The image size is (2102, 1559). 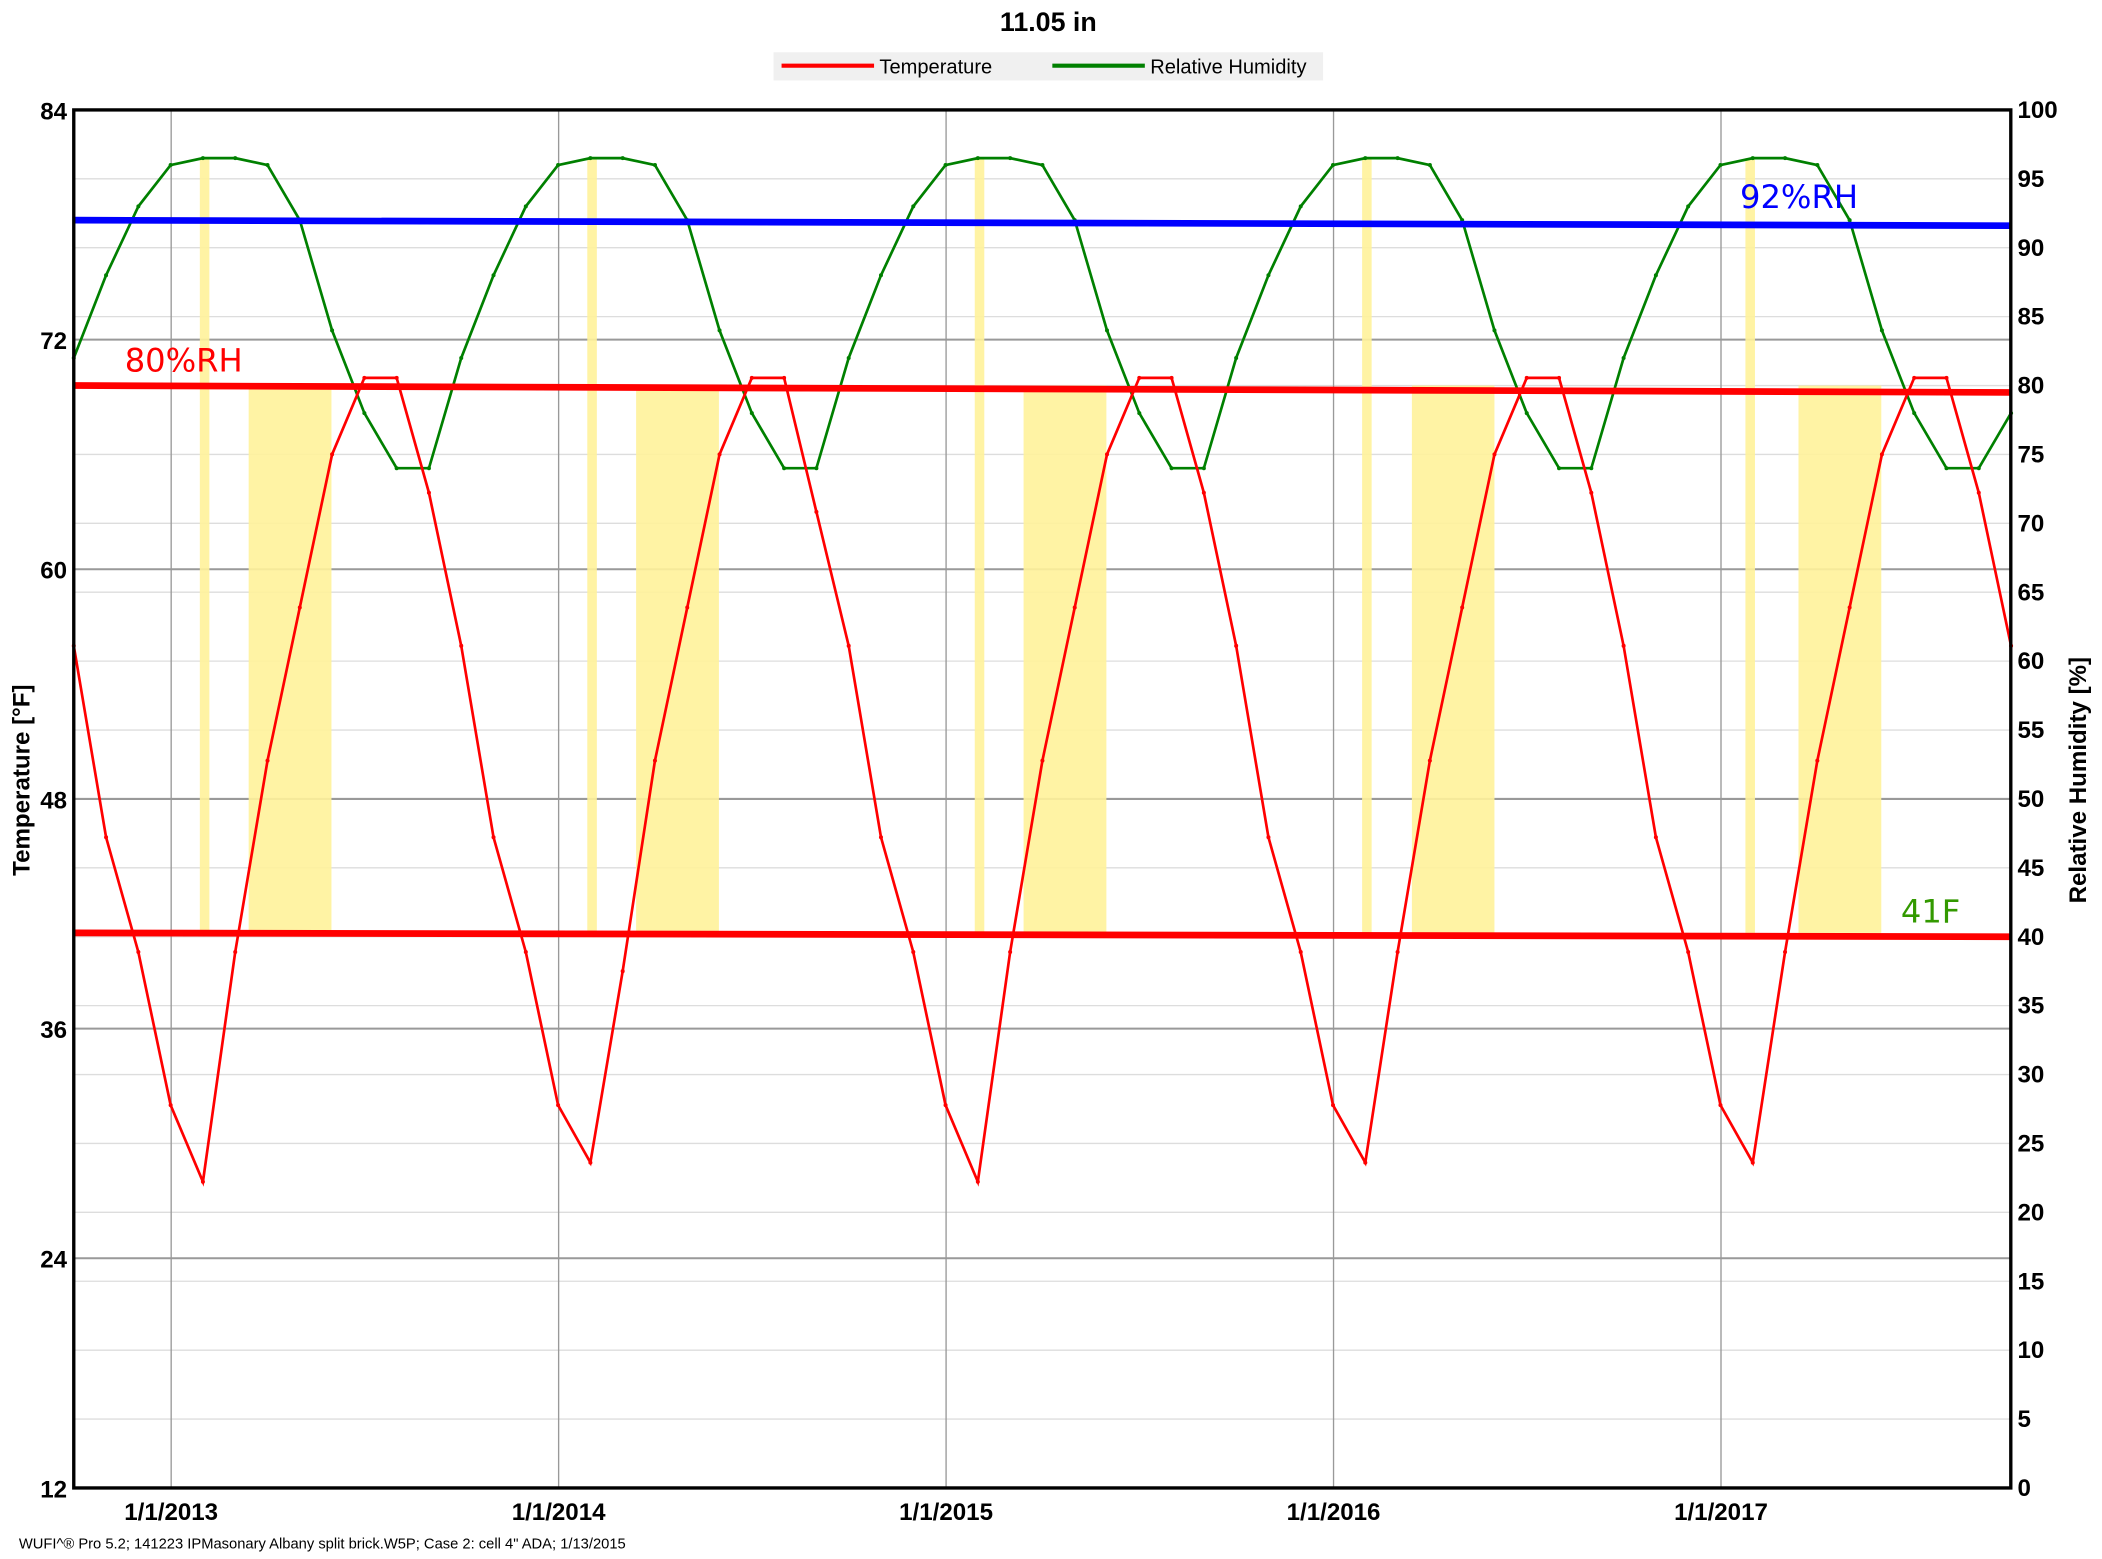 I want to click on y-tick-right: 60, so click(x=2030, y=661).